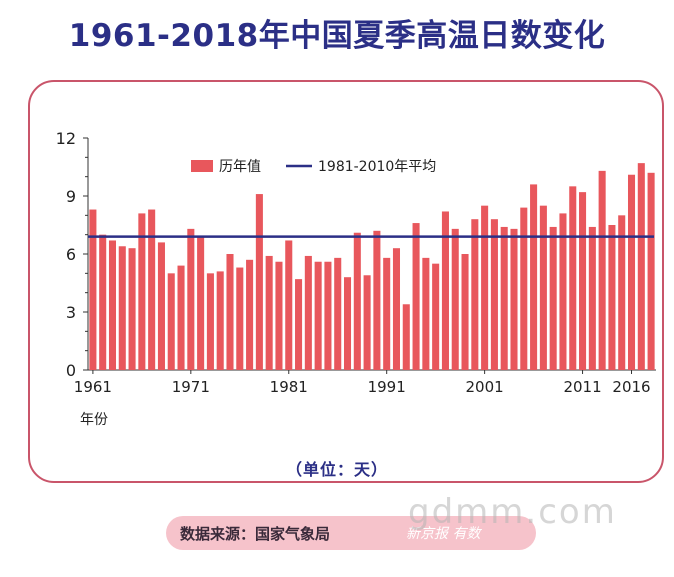 The width and height of the screenshot is (674, 577). What do you see at coordinates (210, 321) in the screenshot?
I see `bar-1973` at bounding box center [210, 321].